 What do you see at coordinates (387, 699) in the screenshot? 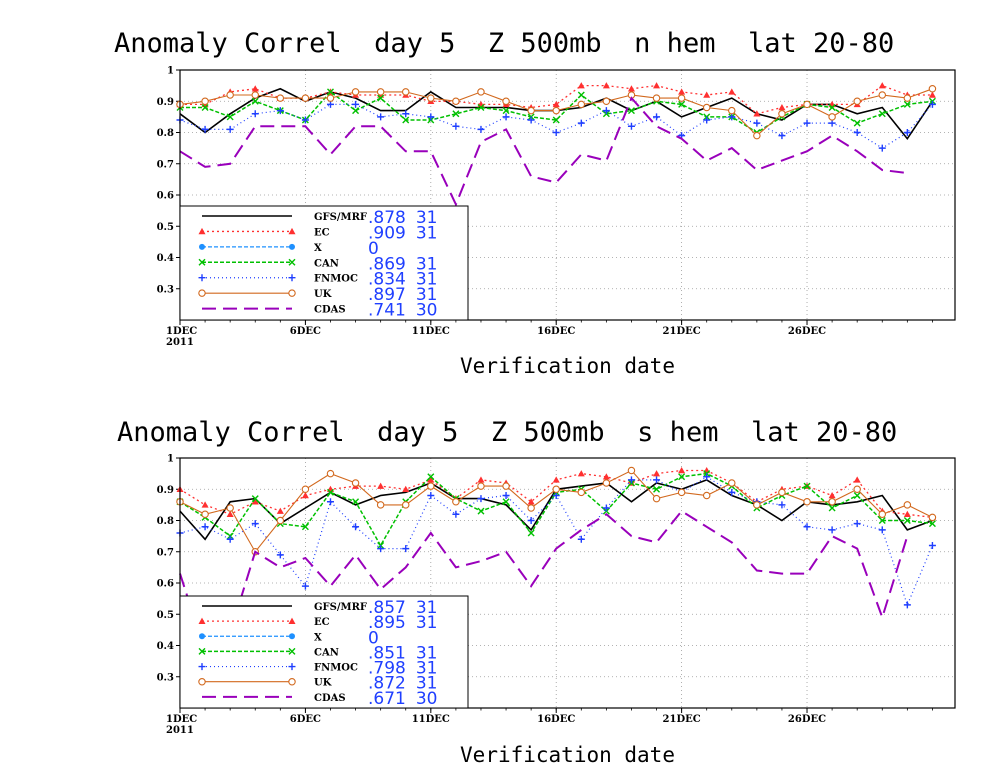
I see `legend-score-value: .671` at bounding box center [387, 699].